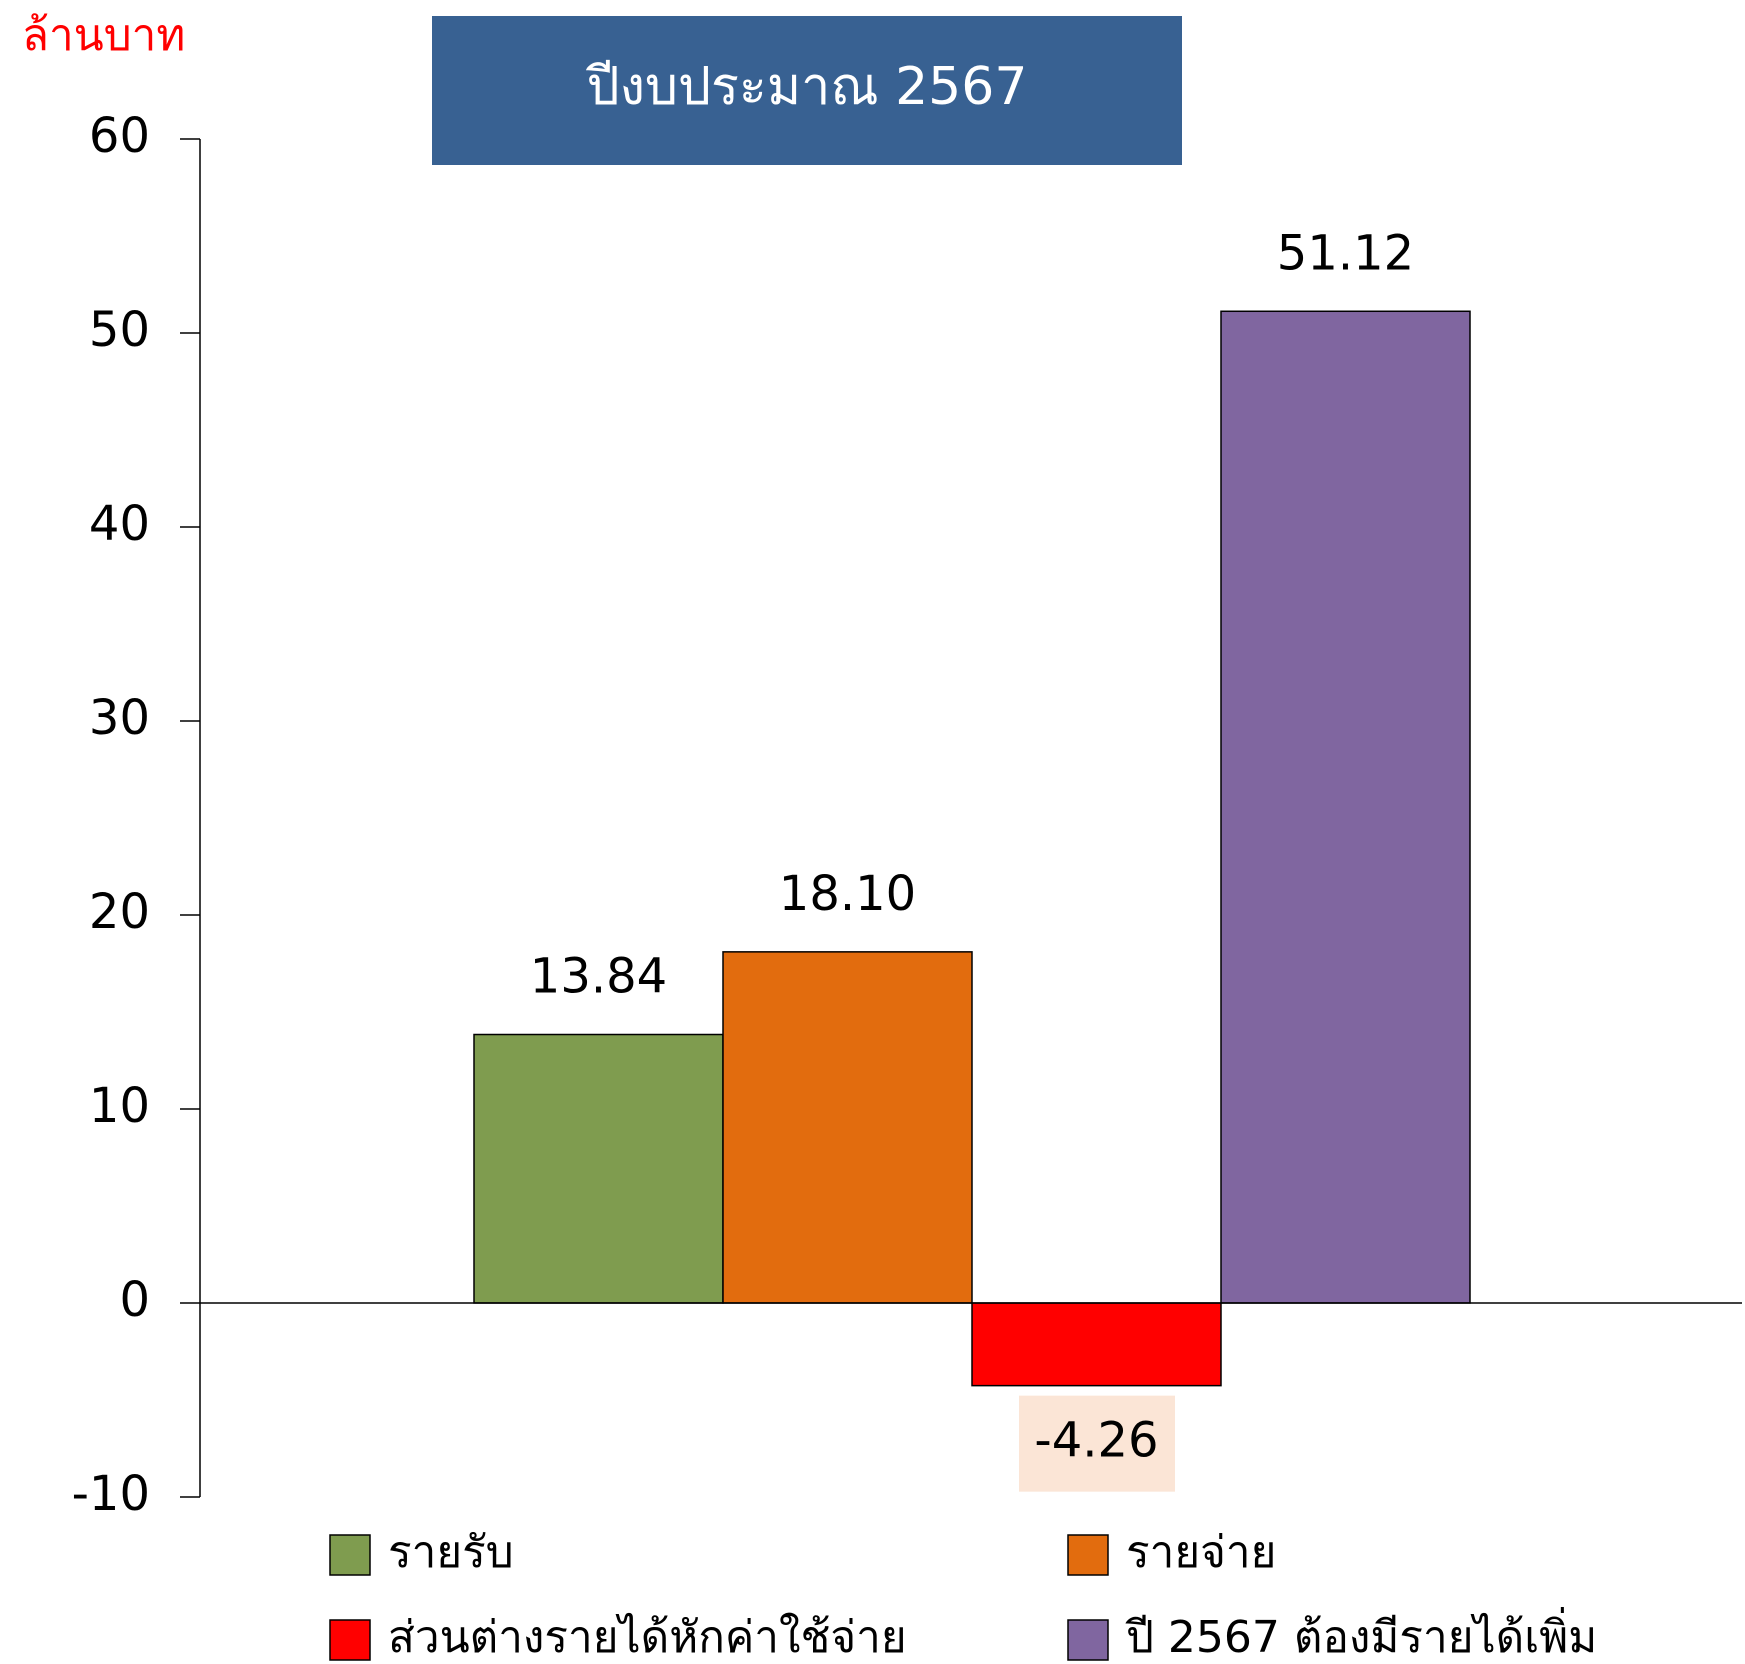 This screenshot has width=1745, height=1664. What do you see at coordinates (111, 1494) in the screenshot?
I see `y-tick-label: -10` at bounding box center [111, 1494].